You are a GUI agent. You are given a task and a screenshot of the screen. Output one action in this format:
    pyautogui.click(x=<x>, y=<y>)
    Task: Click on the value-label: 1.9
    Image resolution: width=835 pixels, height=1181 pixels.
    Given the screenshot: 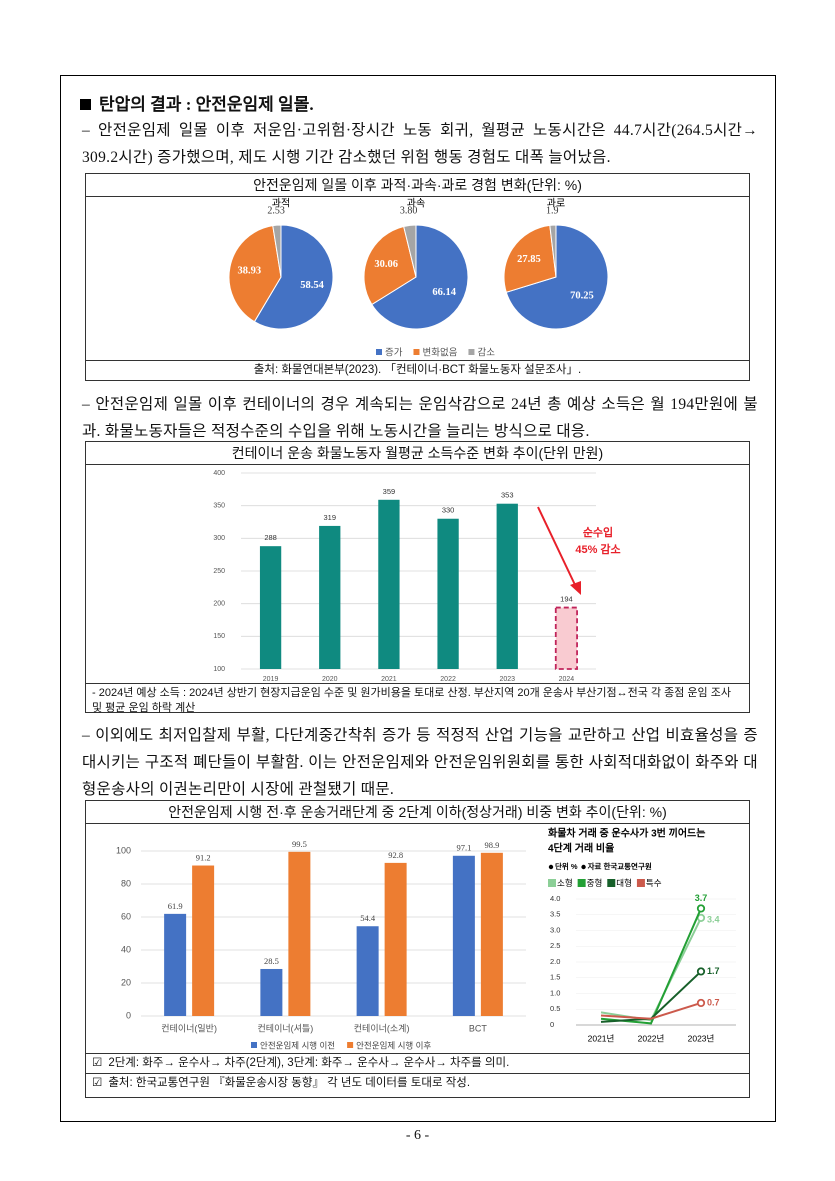 What is the action you would take?
    pyautogui.click(x=552, y=210)
    